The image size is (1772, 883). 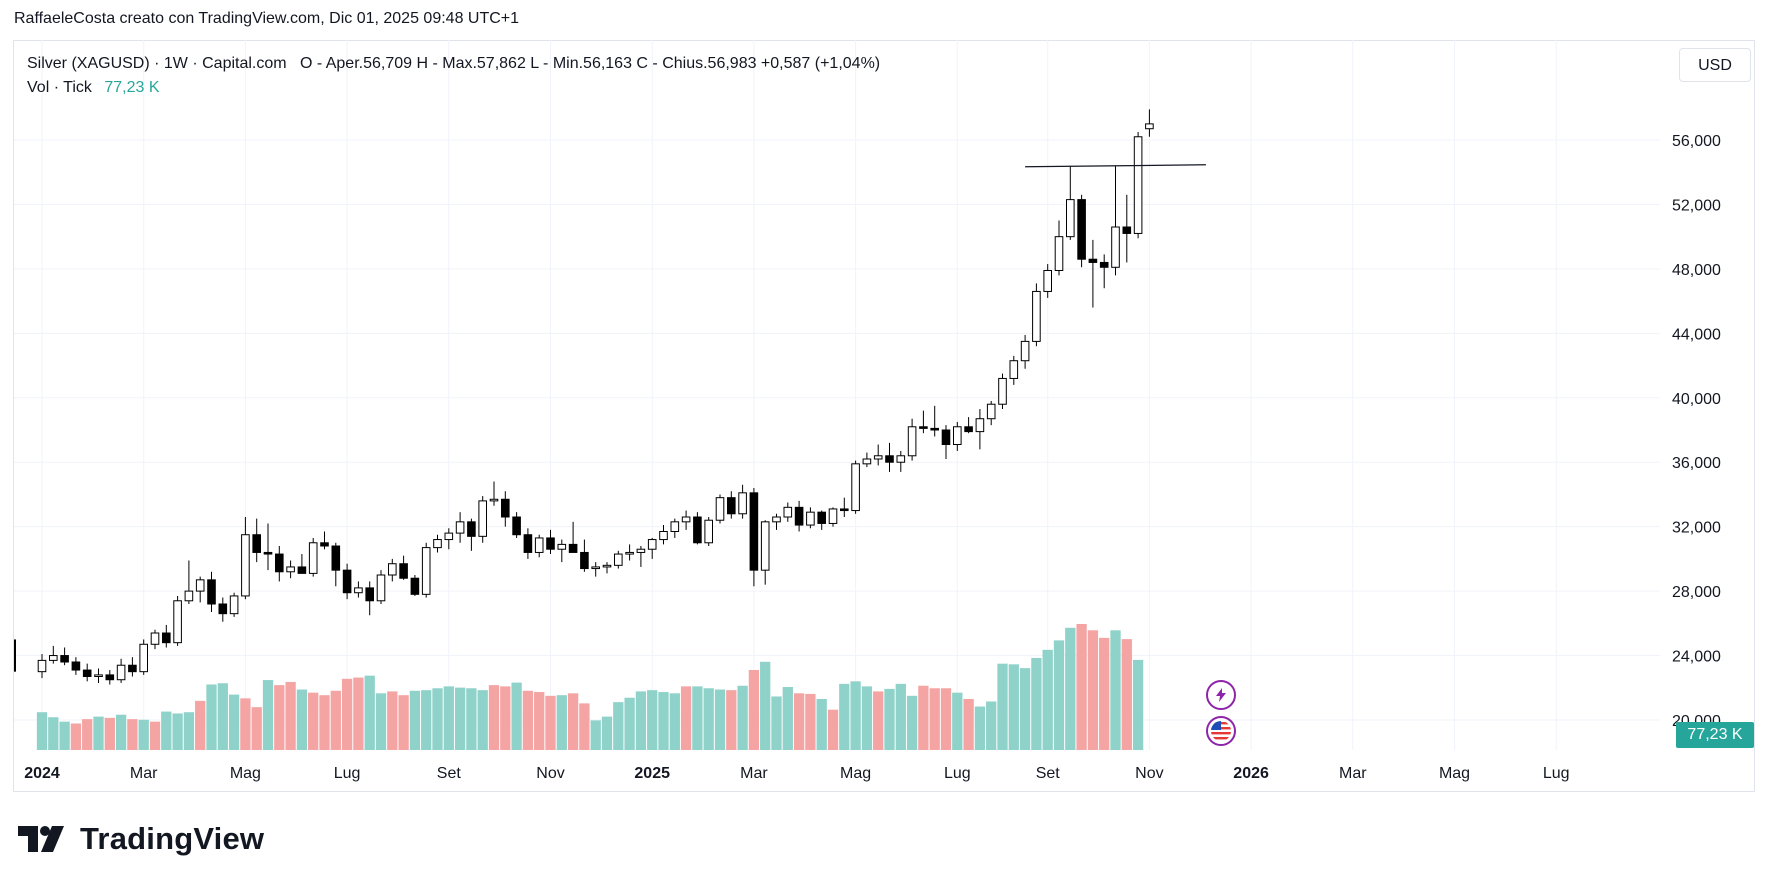 What do you see at coordinates (1715, 65) in the screenshot?
I see `currency-button: USD` at bounding box center [1715, 65].